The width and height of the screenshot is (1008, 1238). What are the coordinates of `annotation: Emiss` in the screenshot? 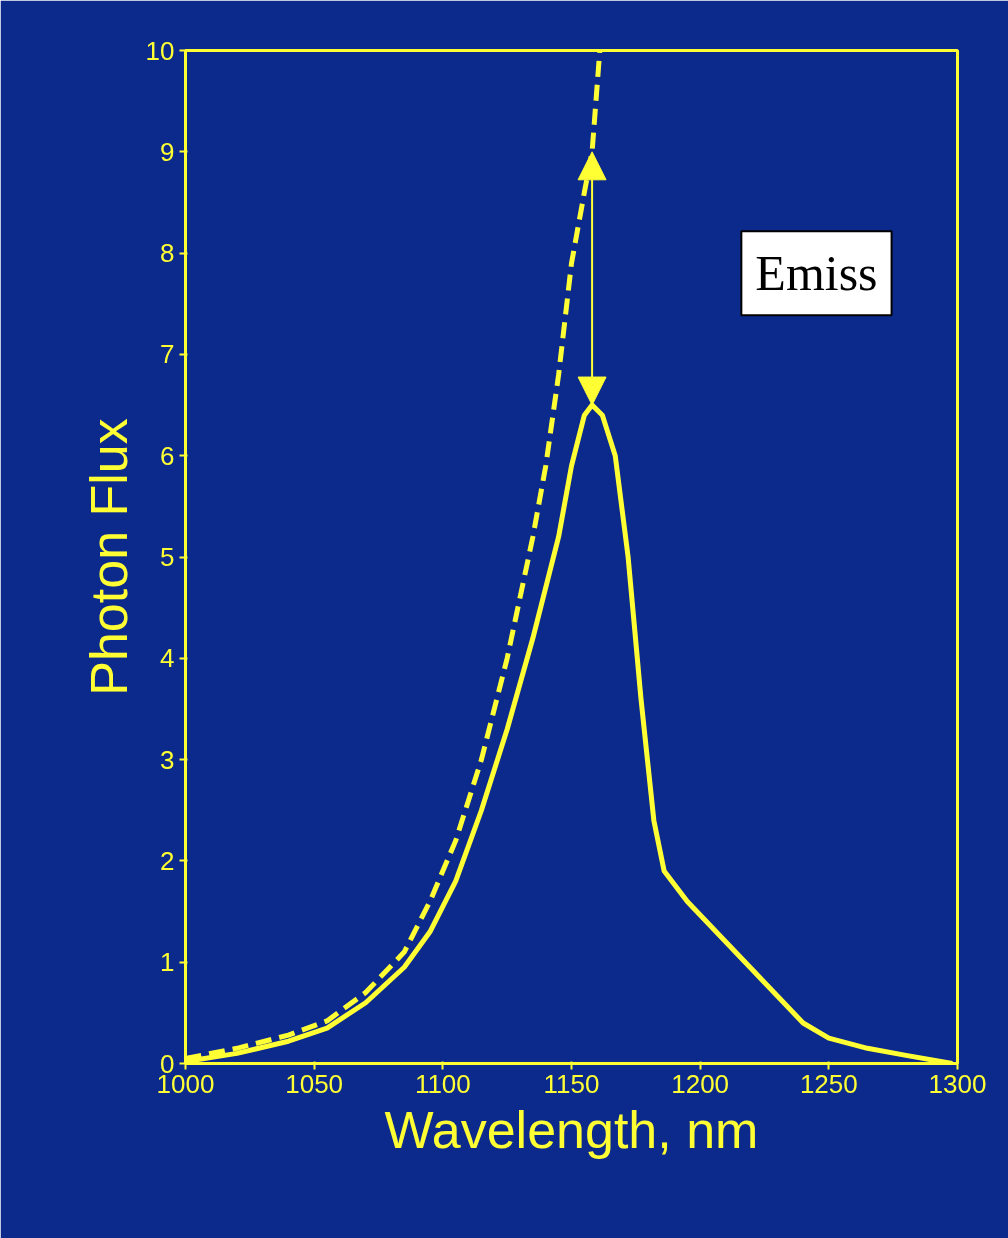 It's located at (816, 273).